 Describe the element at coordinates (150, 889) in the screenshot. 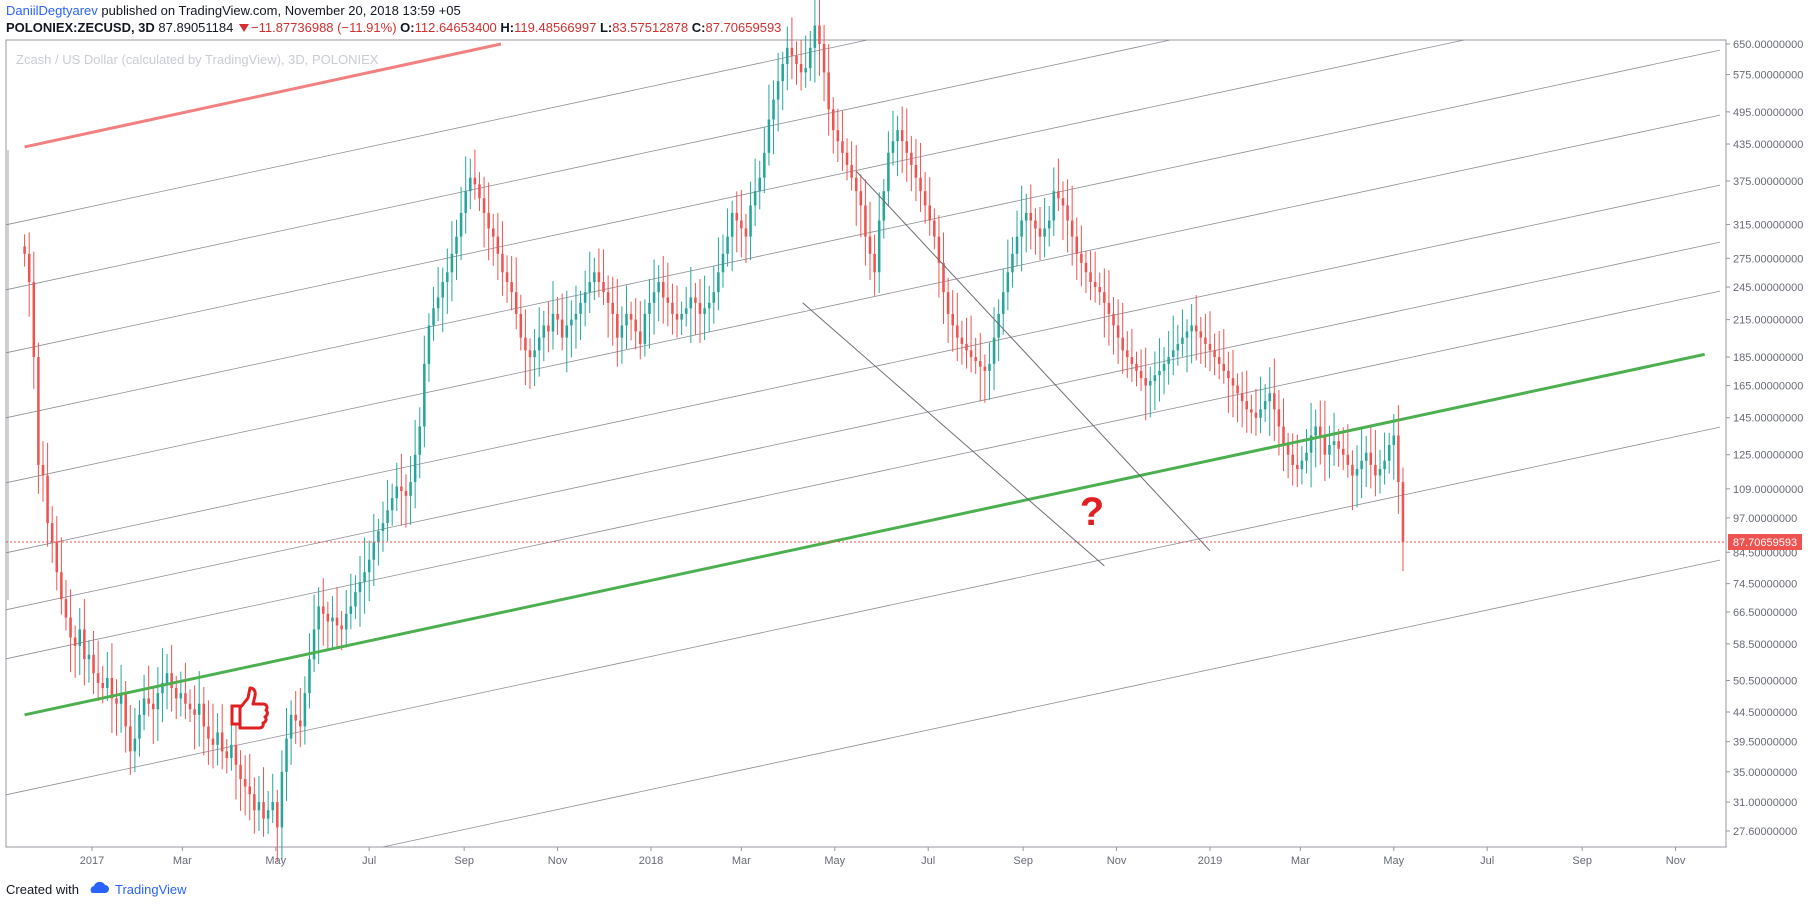

I see `tradingview-link: TradingView` at that location.